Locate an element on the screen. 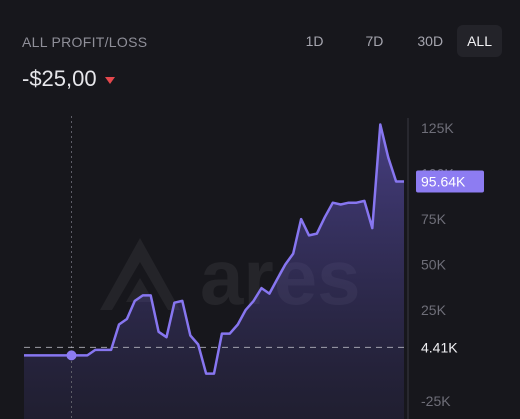 The height and width of the screenshot is (419, 520). current-value-badge-bg is located at coordinates (450, 181).